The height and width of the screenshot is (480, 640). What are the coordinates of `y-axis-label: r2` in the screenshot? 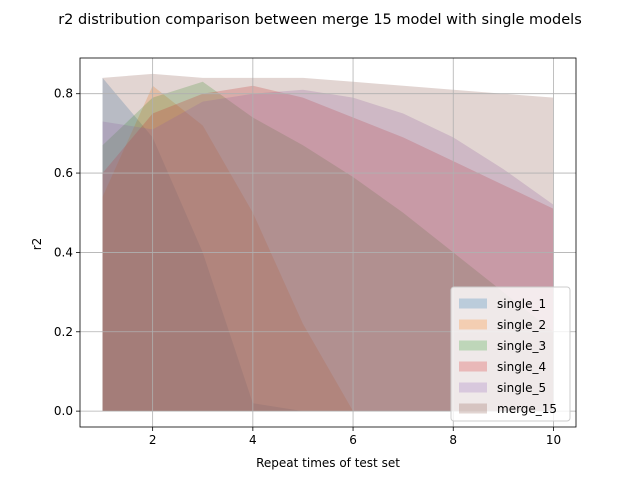 It's located at (37, 244).